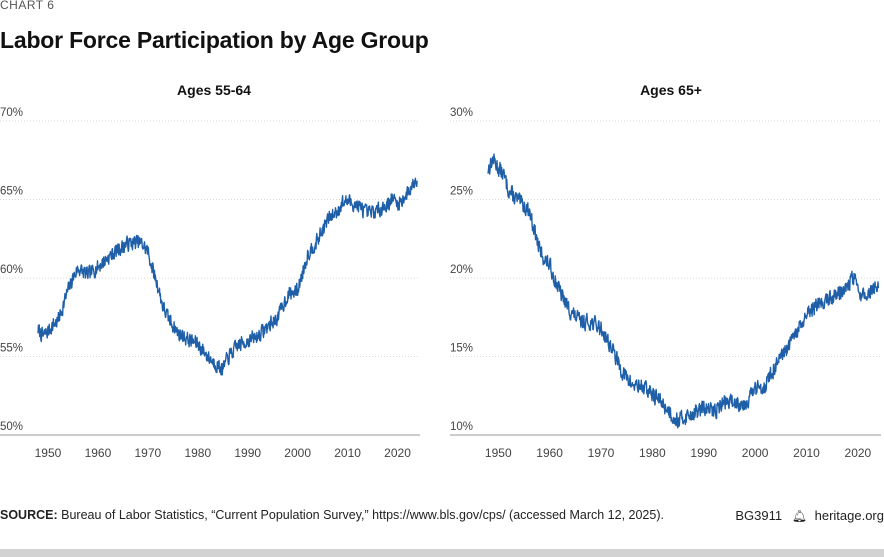 The width and height of the screenshot is (884, 557). What do you see at coordinates (442, 553) in the screenshot?
I see `bottom-bar` at bounding box center [442, 553].